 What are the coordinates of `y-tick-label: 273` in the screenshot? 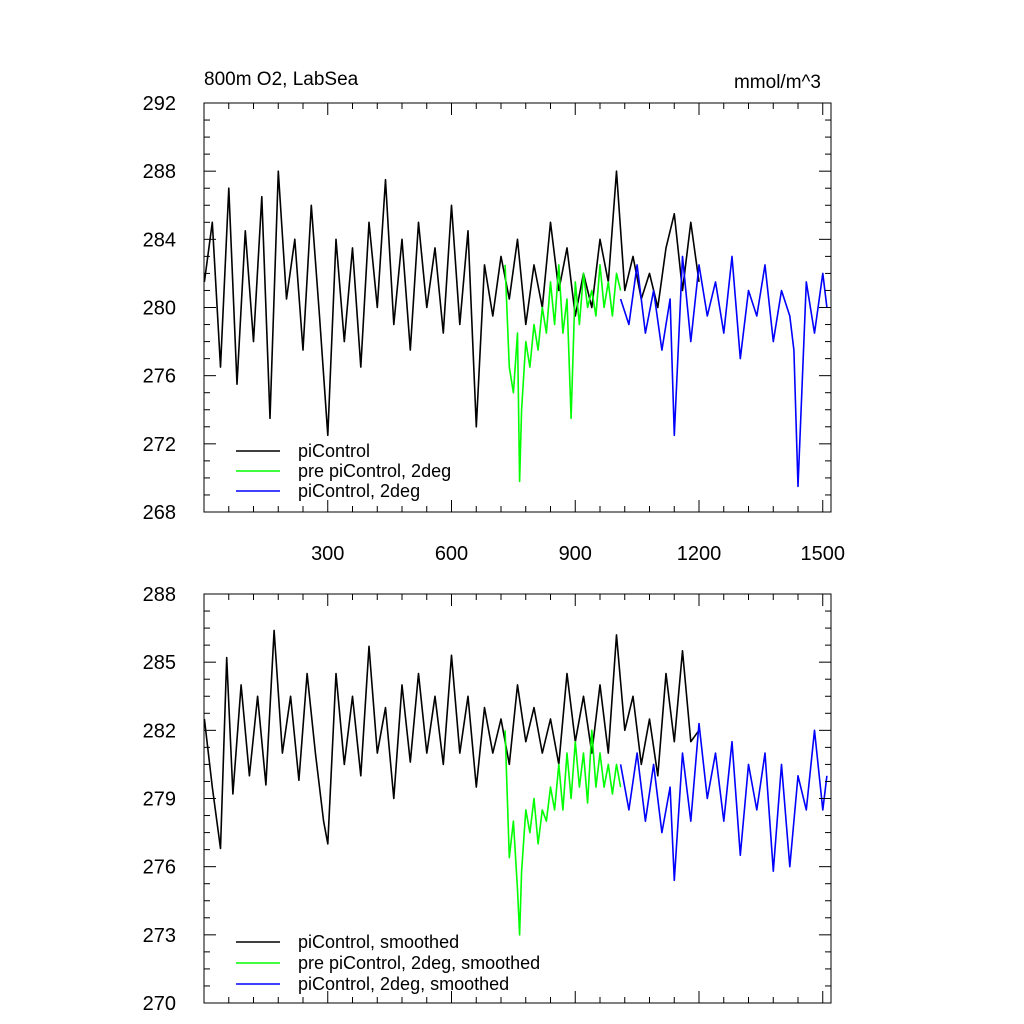 It's located at (159, 936).